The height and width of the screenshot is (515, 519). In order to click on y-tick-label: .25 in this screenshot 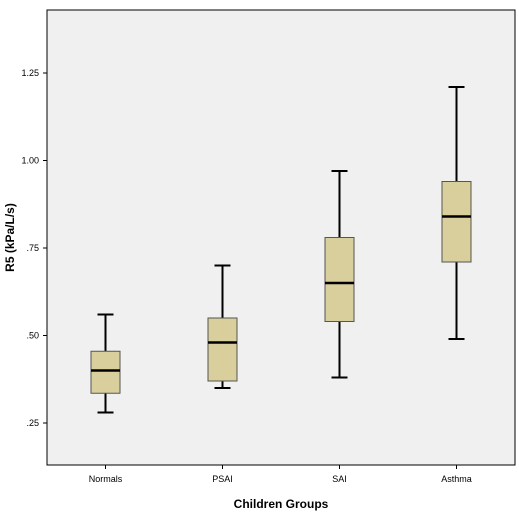, I will do `click(32, 423)`.